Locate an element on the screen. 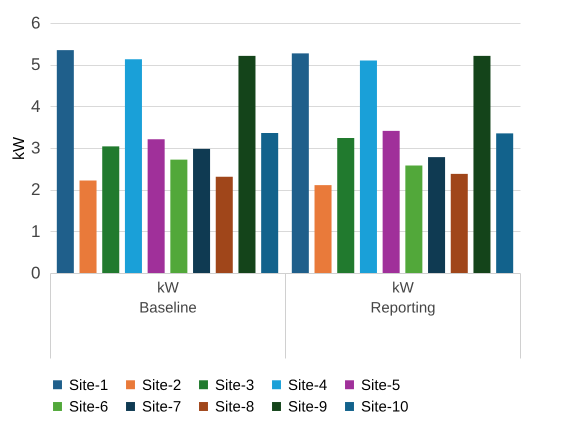 Image resolution: width=577 pixels, height=438 pixels. legend-label: Site-2 is located at coordinates (162, 385).